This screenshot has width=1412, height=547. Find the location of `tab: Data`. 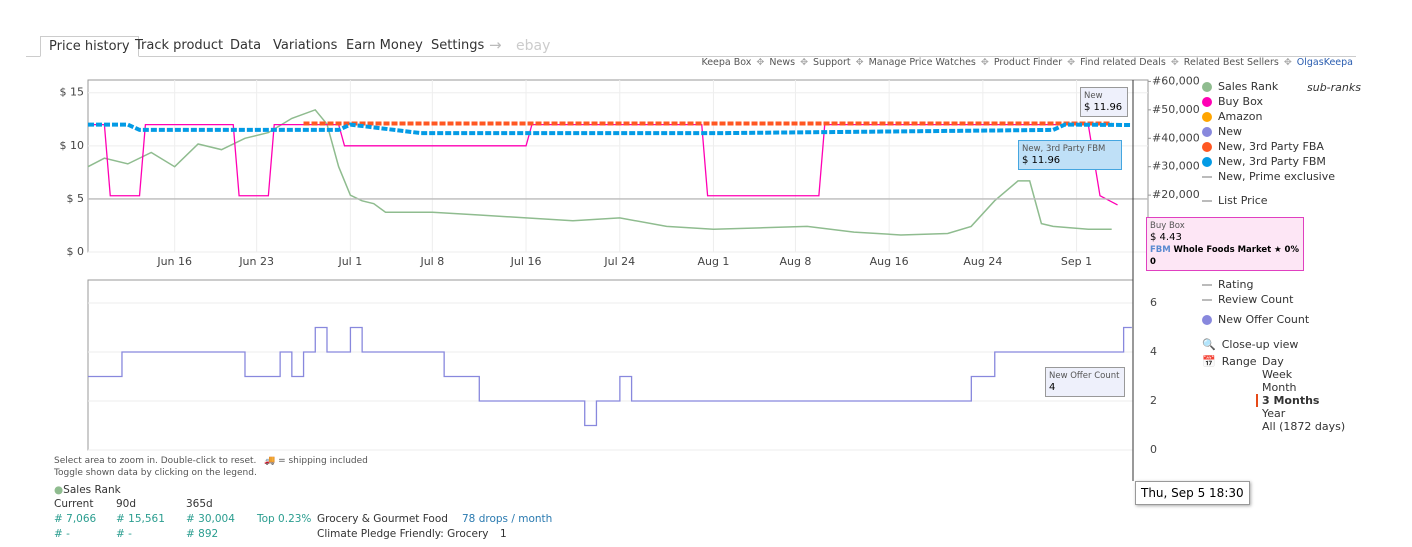

tab: Data is located at coordinates (246, 45).